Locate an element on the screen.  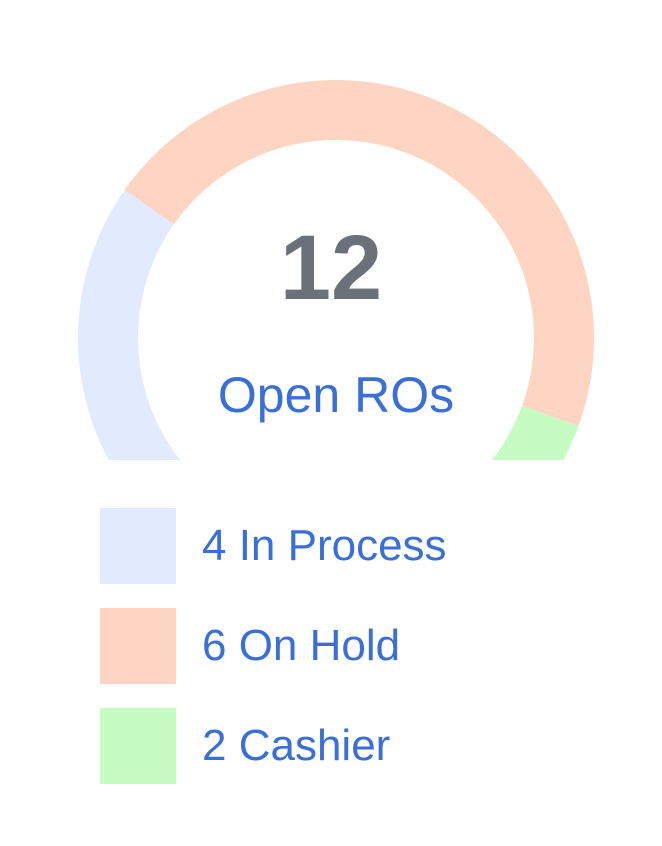
total-count: 12 is located at coordinates (331, 268).